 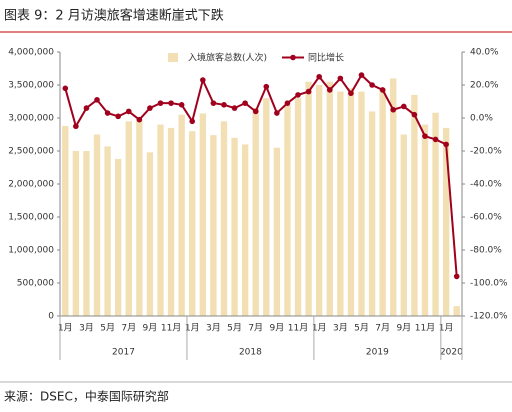 What do you see at coordinates (31, 119) in the screenshot?
I see `y-tick-label: 3,000,000` at bounding box center [31, 119].